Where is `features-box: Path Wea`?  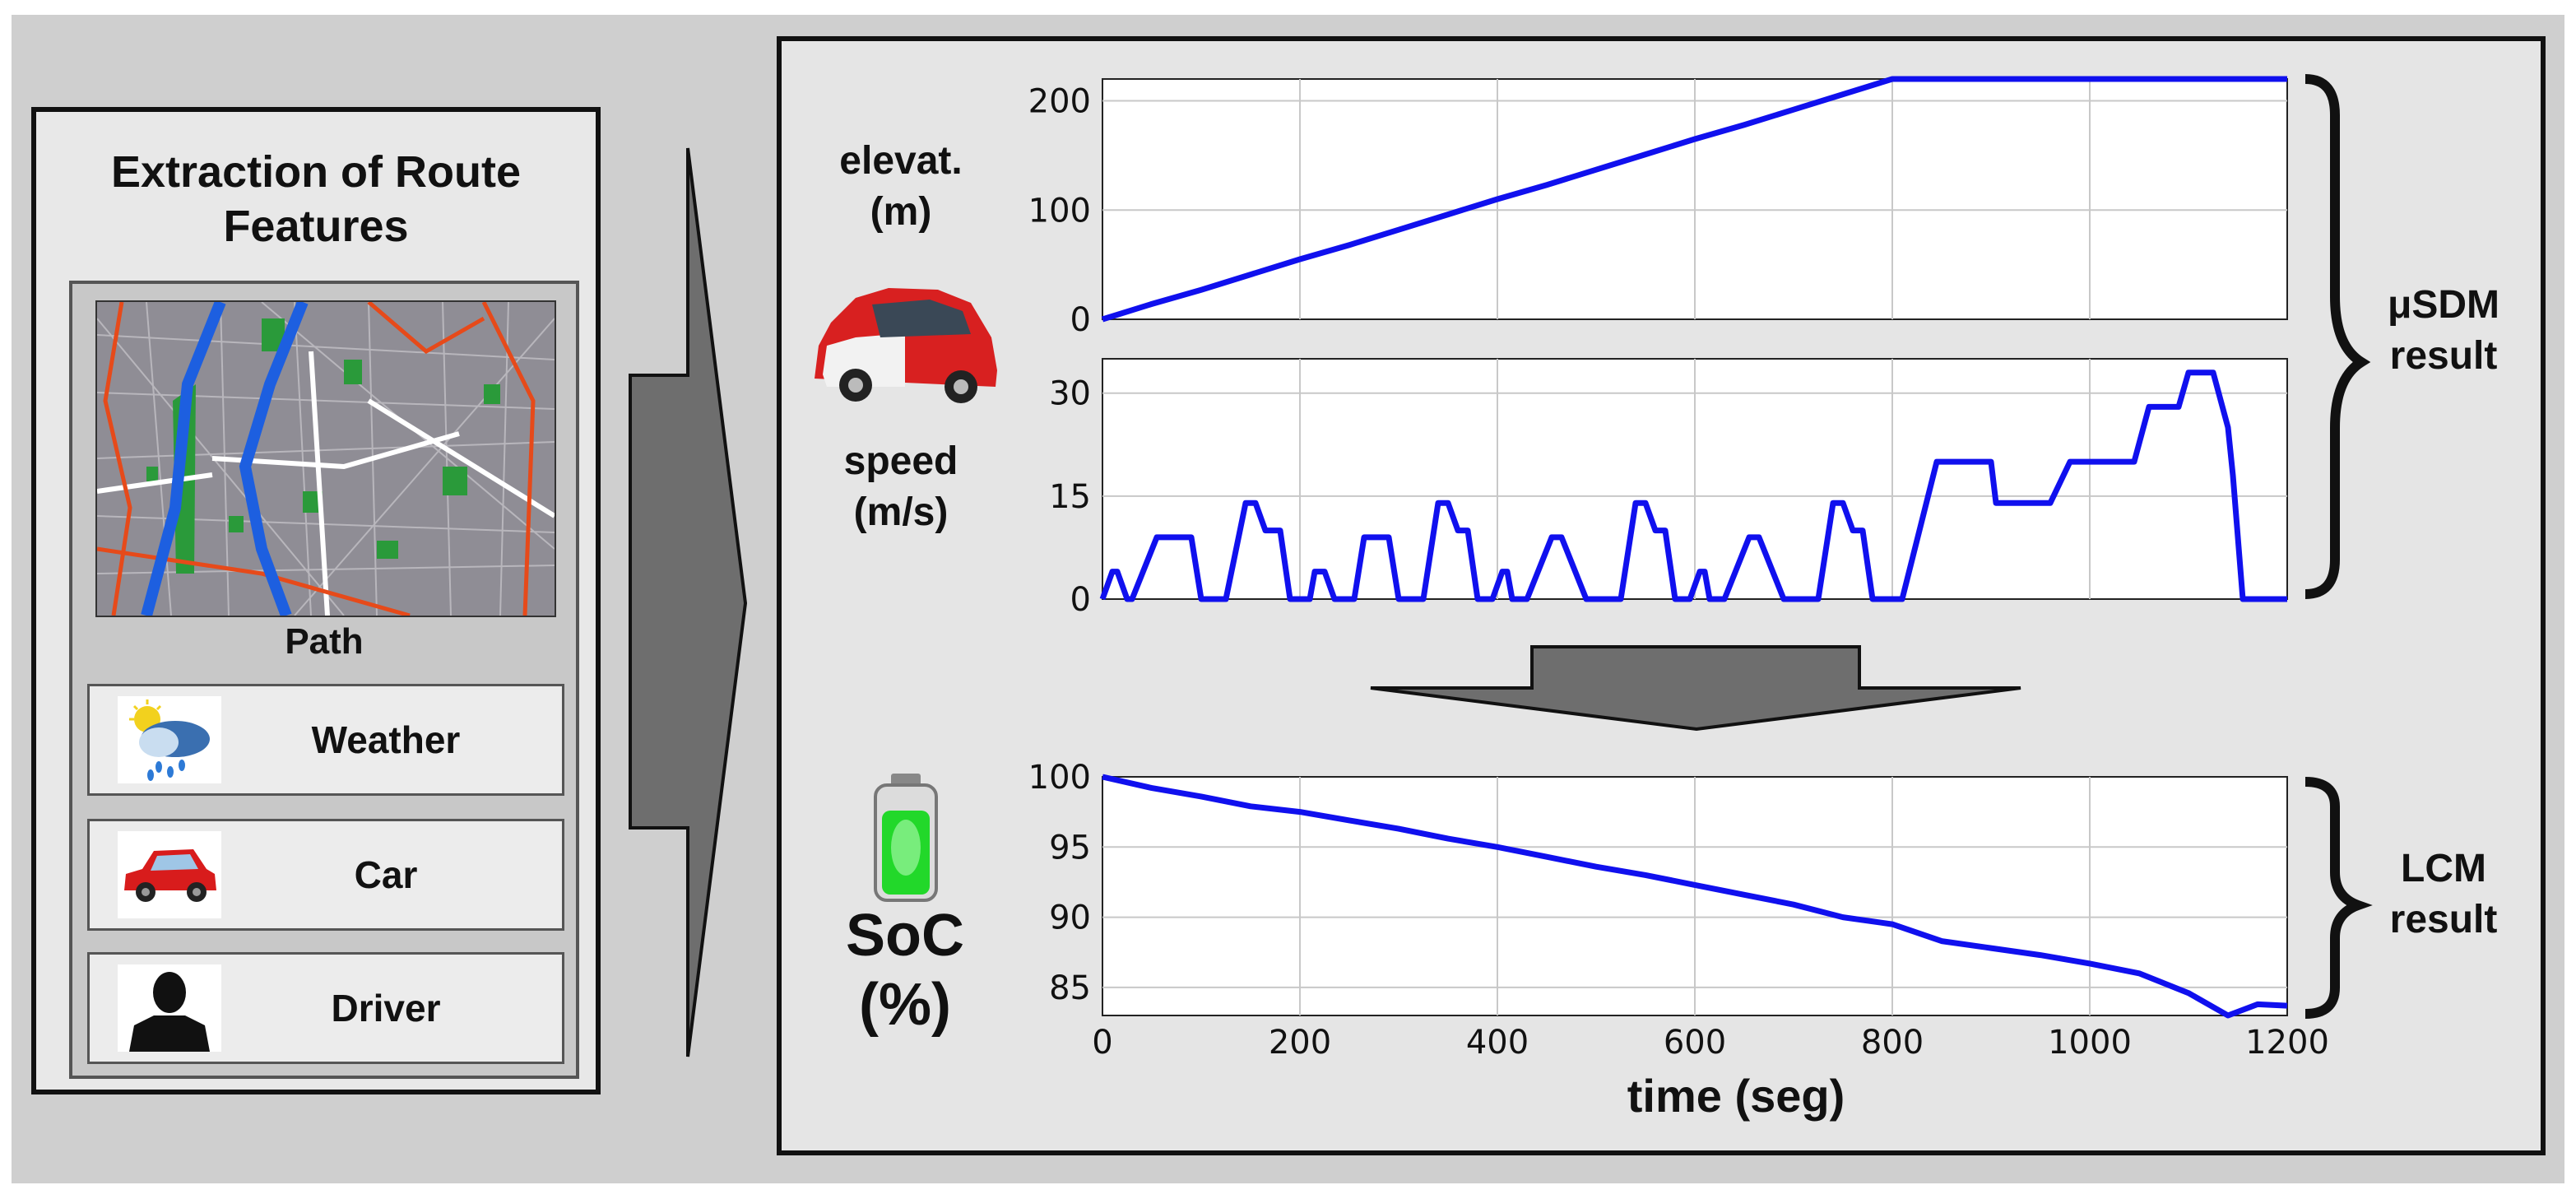
features-box: Path Wea is located at coordinates (324, 680).